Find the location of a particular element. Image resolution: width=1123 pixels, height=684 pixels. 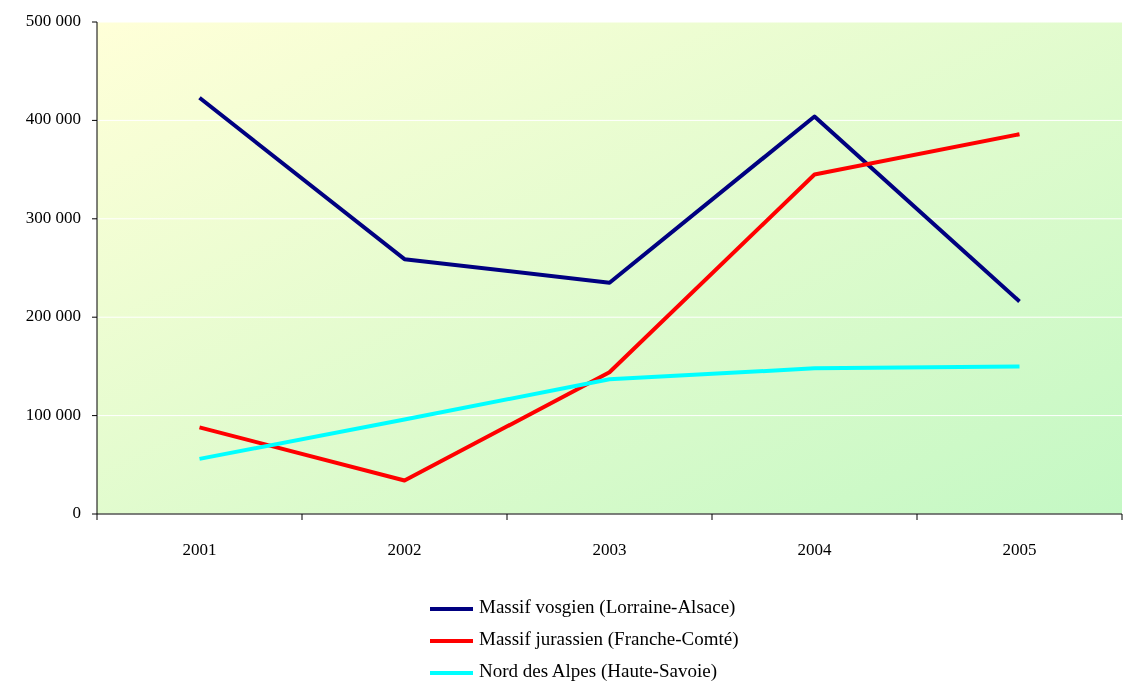

y-tick-label: 0 is located at coordinates (76, 512).